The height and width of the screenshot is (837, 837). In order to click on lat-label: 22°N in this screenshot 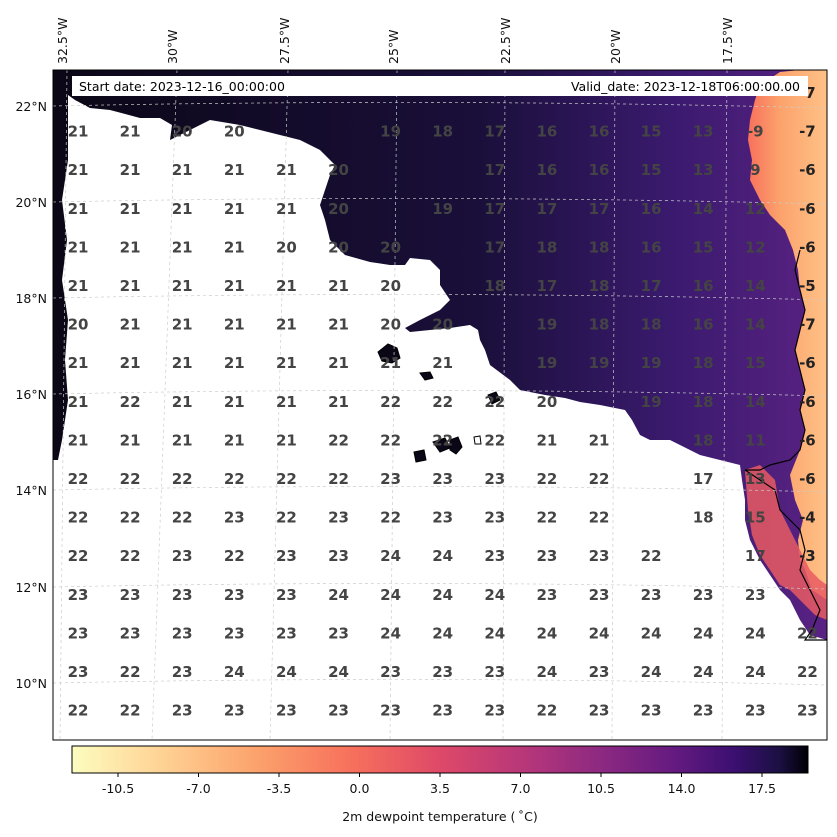, I will do `click(31, 106)`.